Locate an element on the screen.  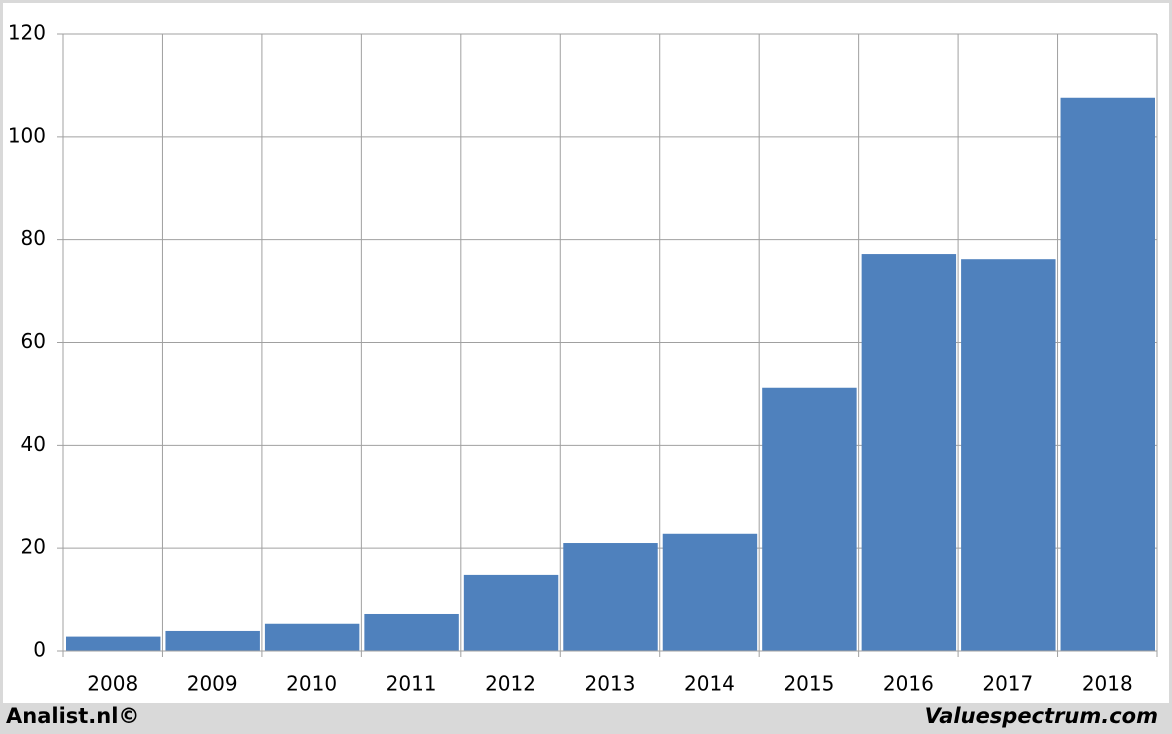
x-tick-label: 2013 is located at coordinates (610, 684).